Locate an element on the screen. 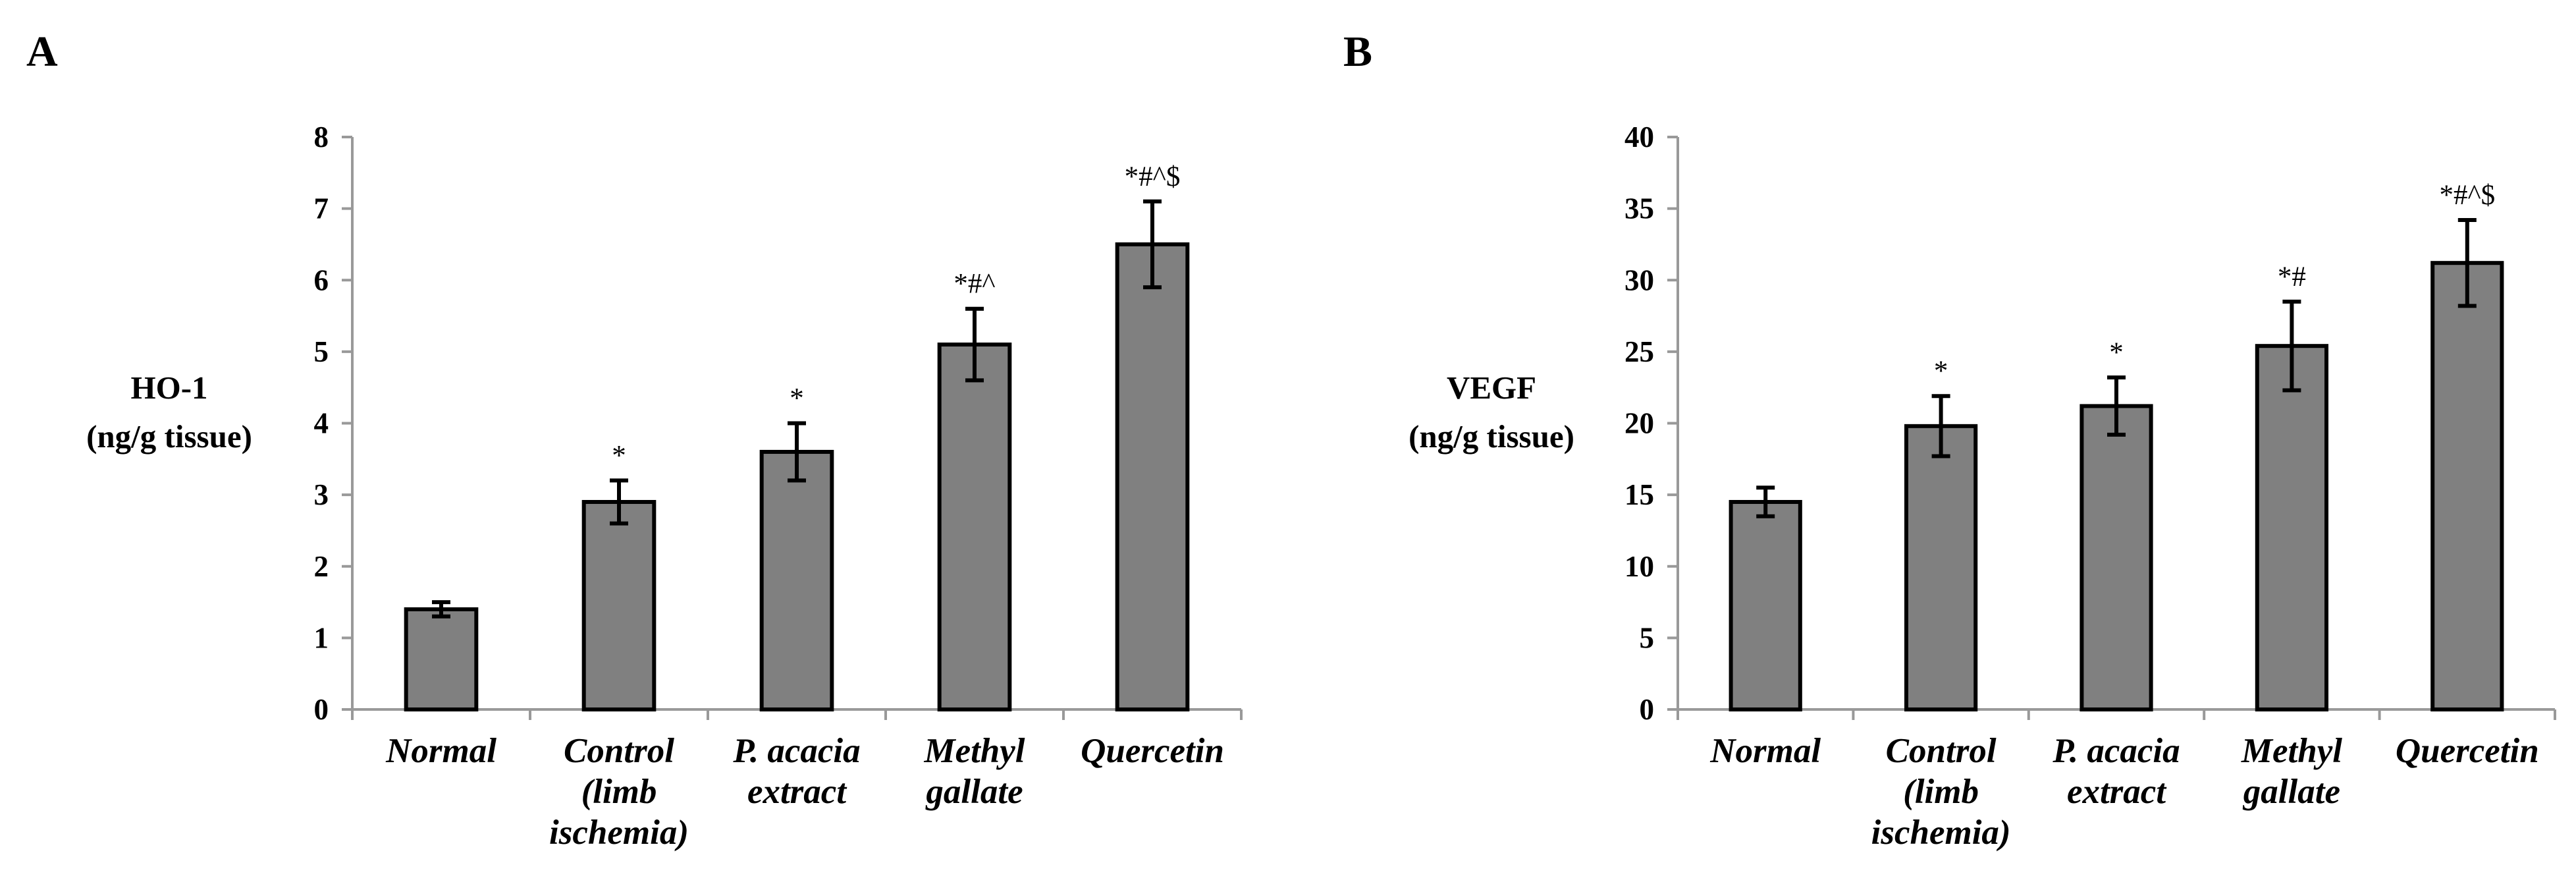  chart-a-category-label: ischemia) is located at coordinates (619, 833).